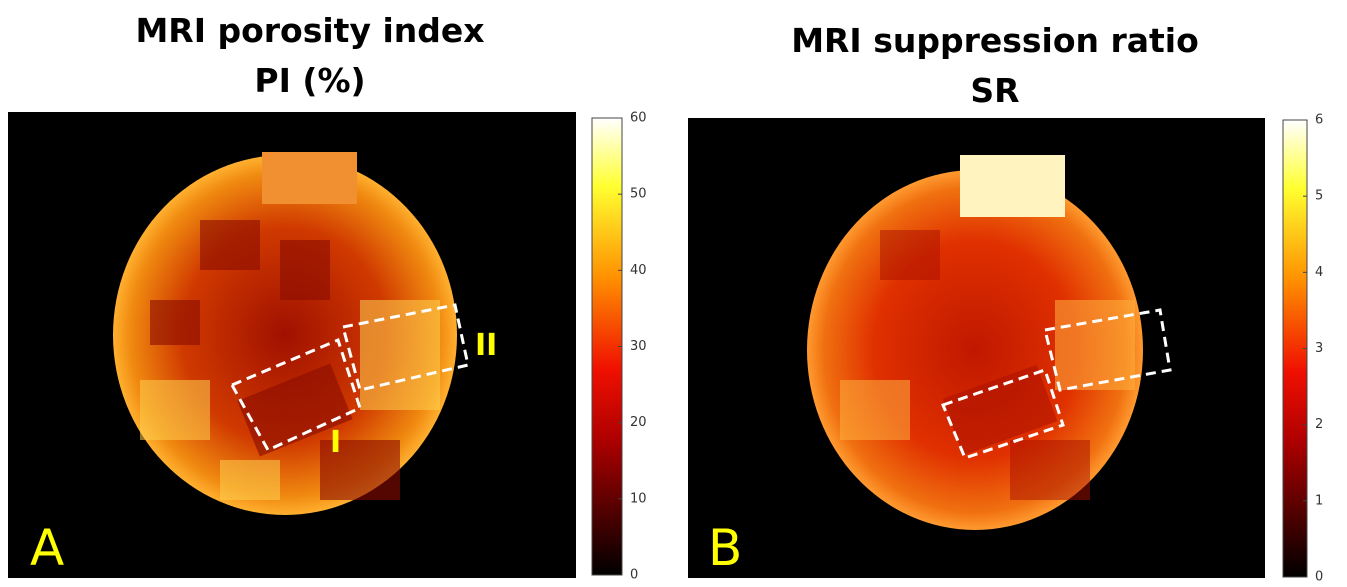  What do you see at coordinates (638, 118) in the screenshot?
I see `colorbar-tick-label: 60` at bounding box center [638, 118].